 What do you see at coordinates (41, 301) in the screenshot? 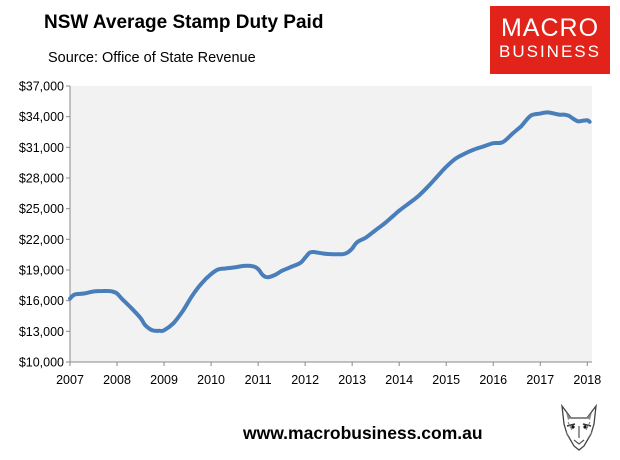
I see `y-tick-label: $16,000` at bounding box center [41, 301].